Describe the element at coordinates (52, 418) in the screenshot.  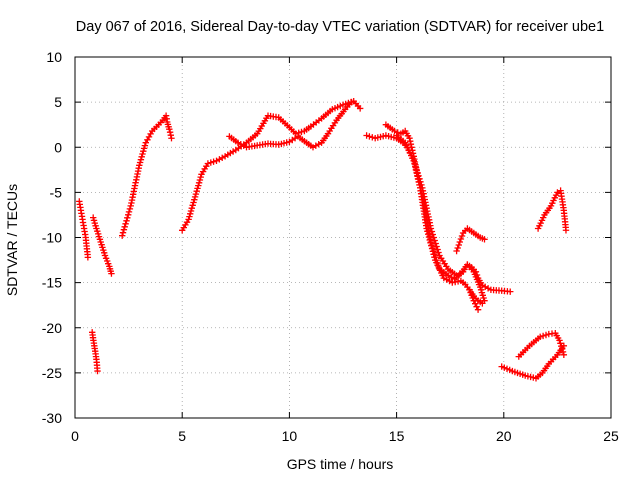
I see `y-tick-label: -30` at that location.